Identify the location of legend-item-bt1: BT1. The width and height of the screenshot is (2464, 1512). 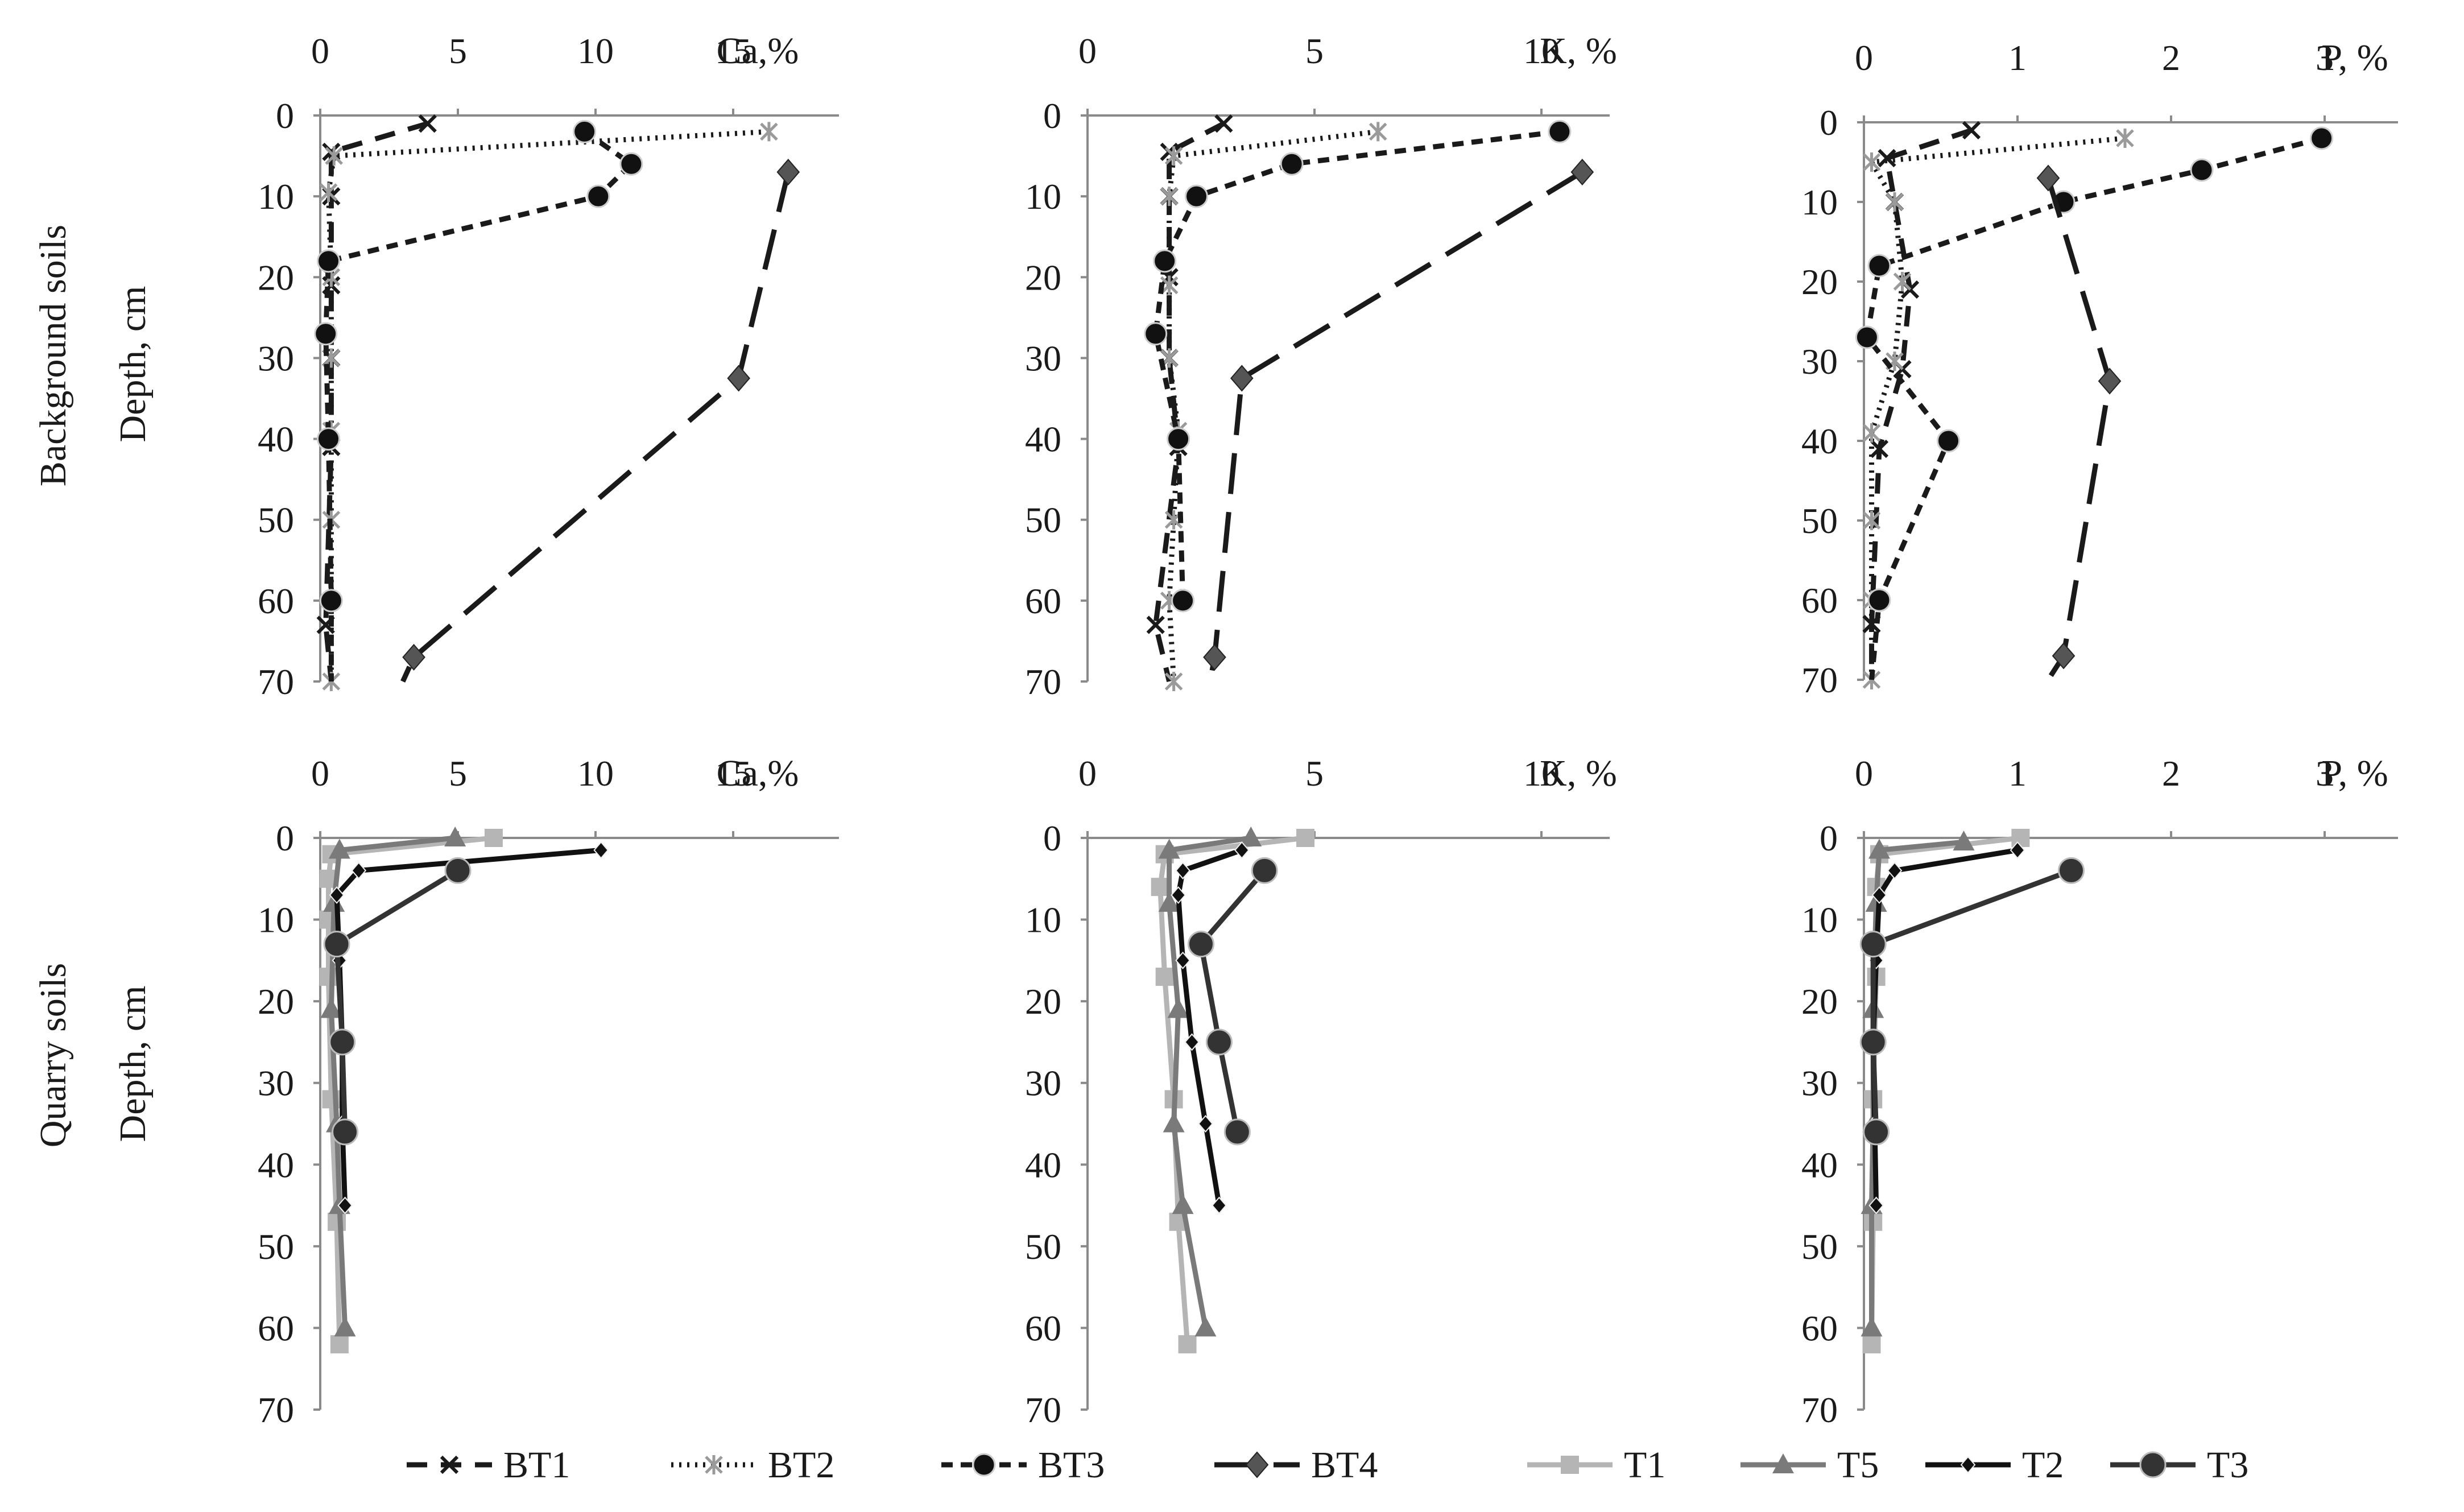
(488, 1465).